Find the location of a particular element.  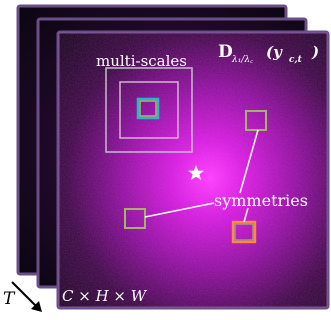

inner-scale-square is located at coordinates (149, 110).